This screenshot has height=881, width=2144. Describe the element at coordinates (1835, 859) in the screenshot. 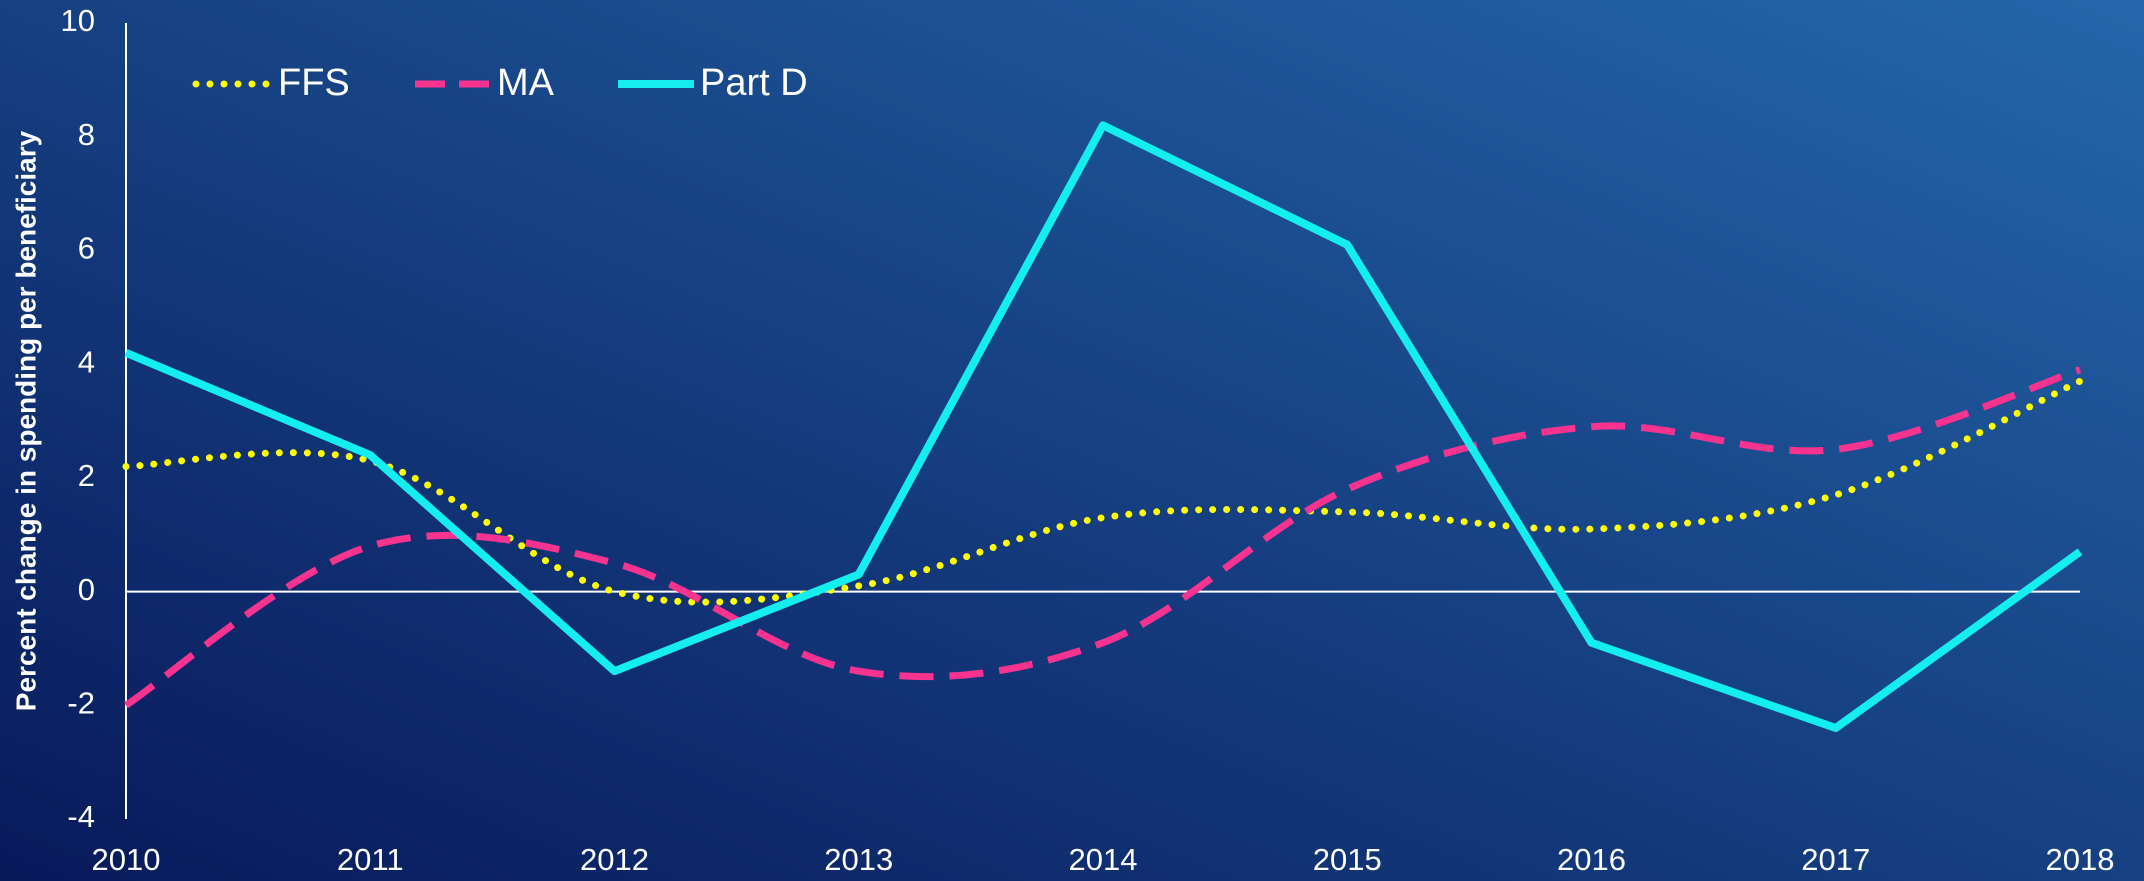

I see `x-tick-label: 2017` at that location.